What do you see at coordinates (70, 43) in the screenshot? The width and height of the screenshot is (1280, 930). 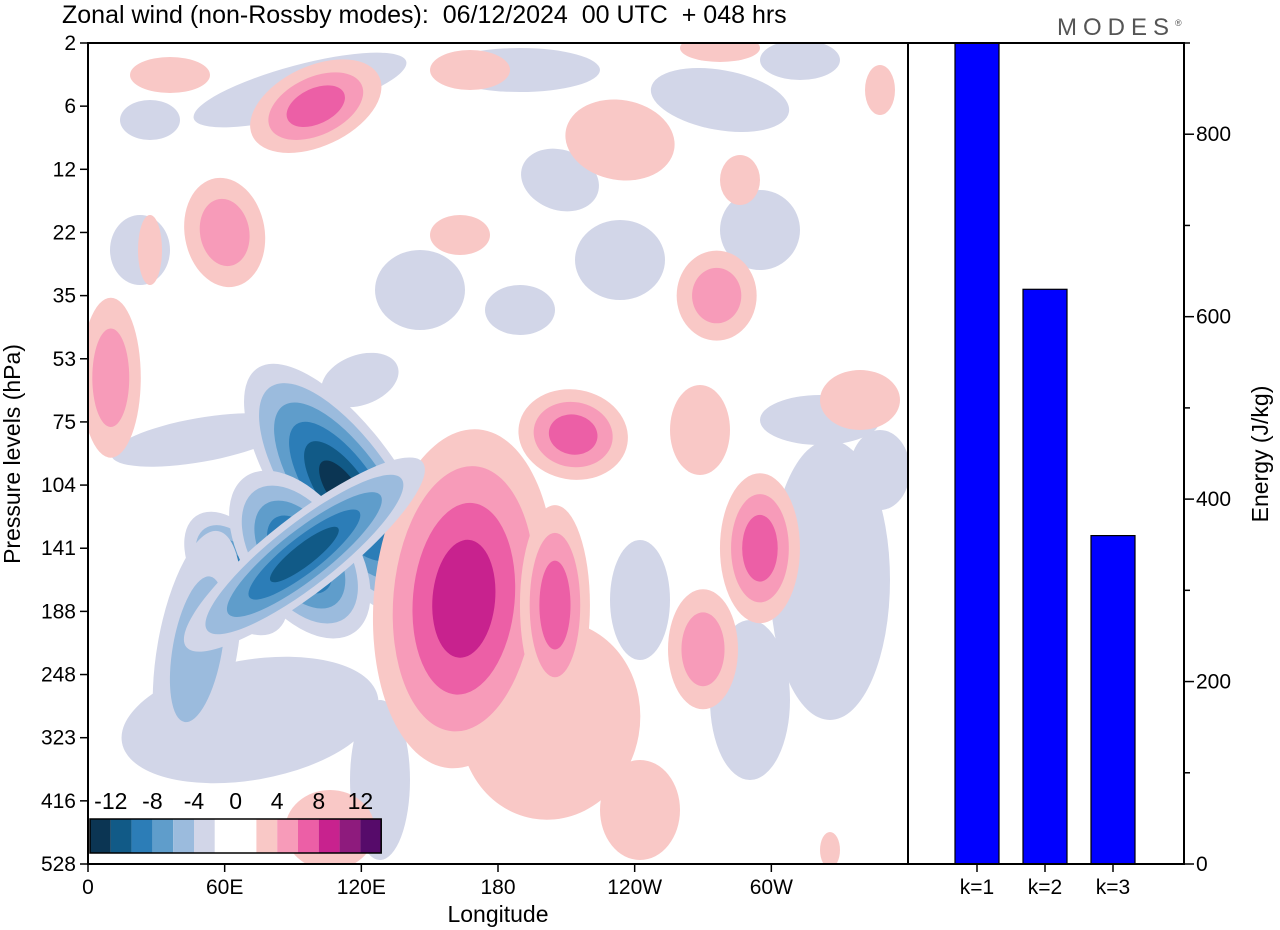 I see `y-tick-label: 2` at bounding box center [70, 43].